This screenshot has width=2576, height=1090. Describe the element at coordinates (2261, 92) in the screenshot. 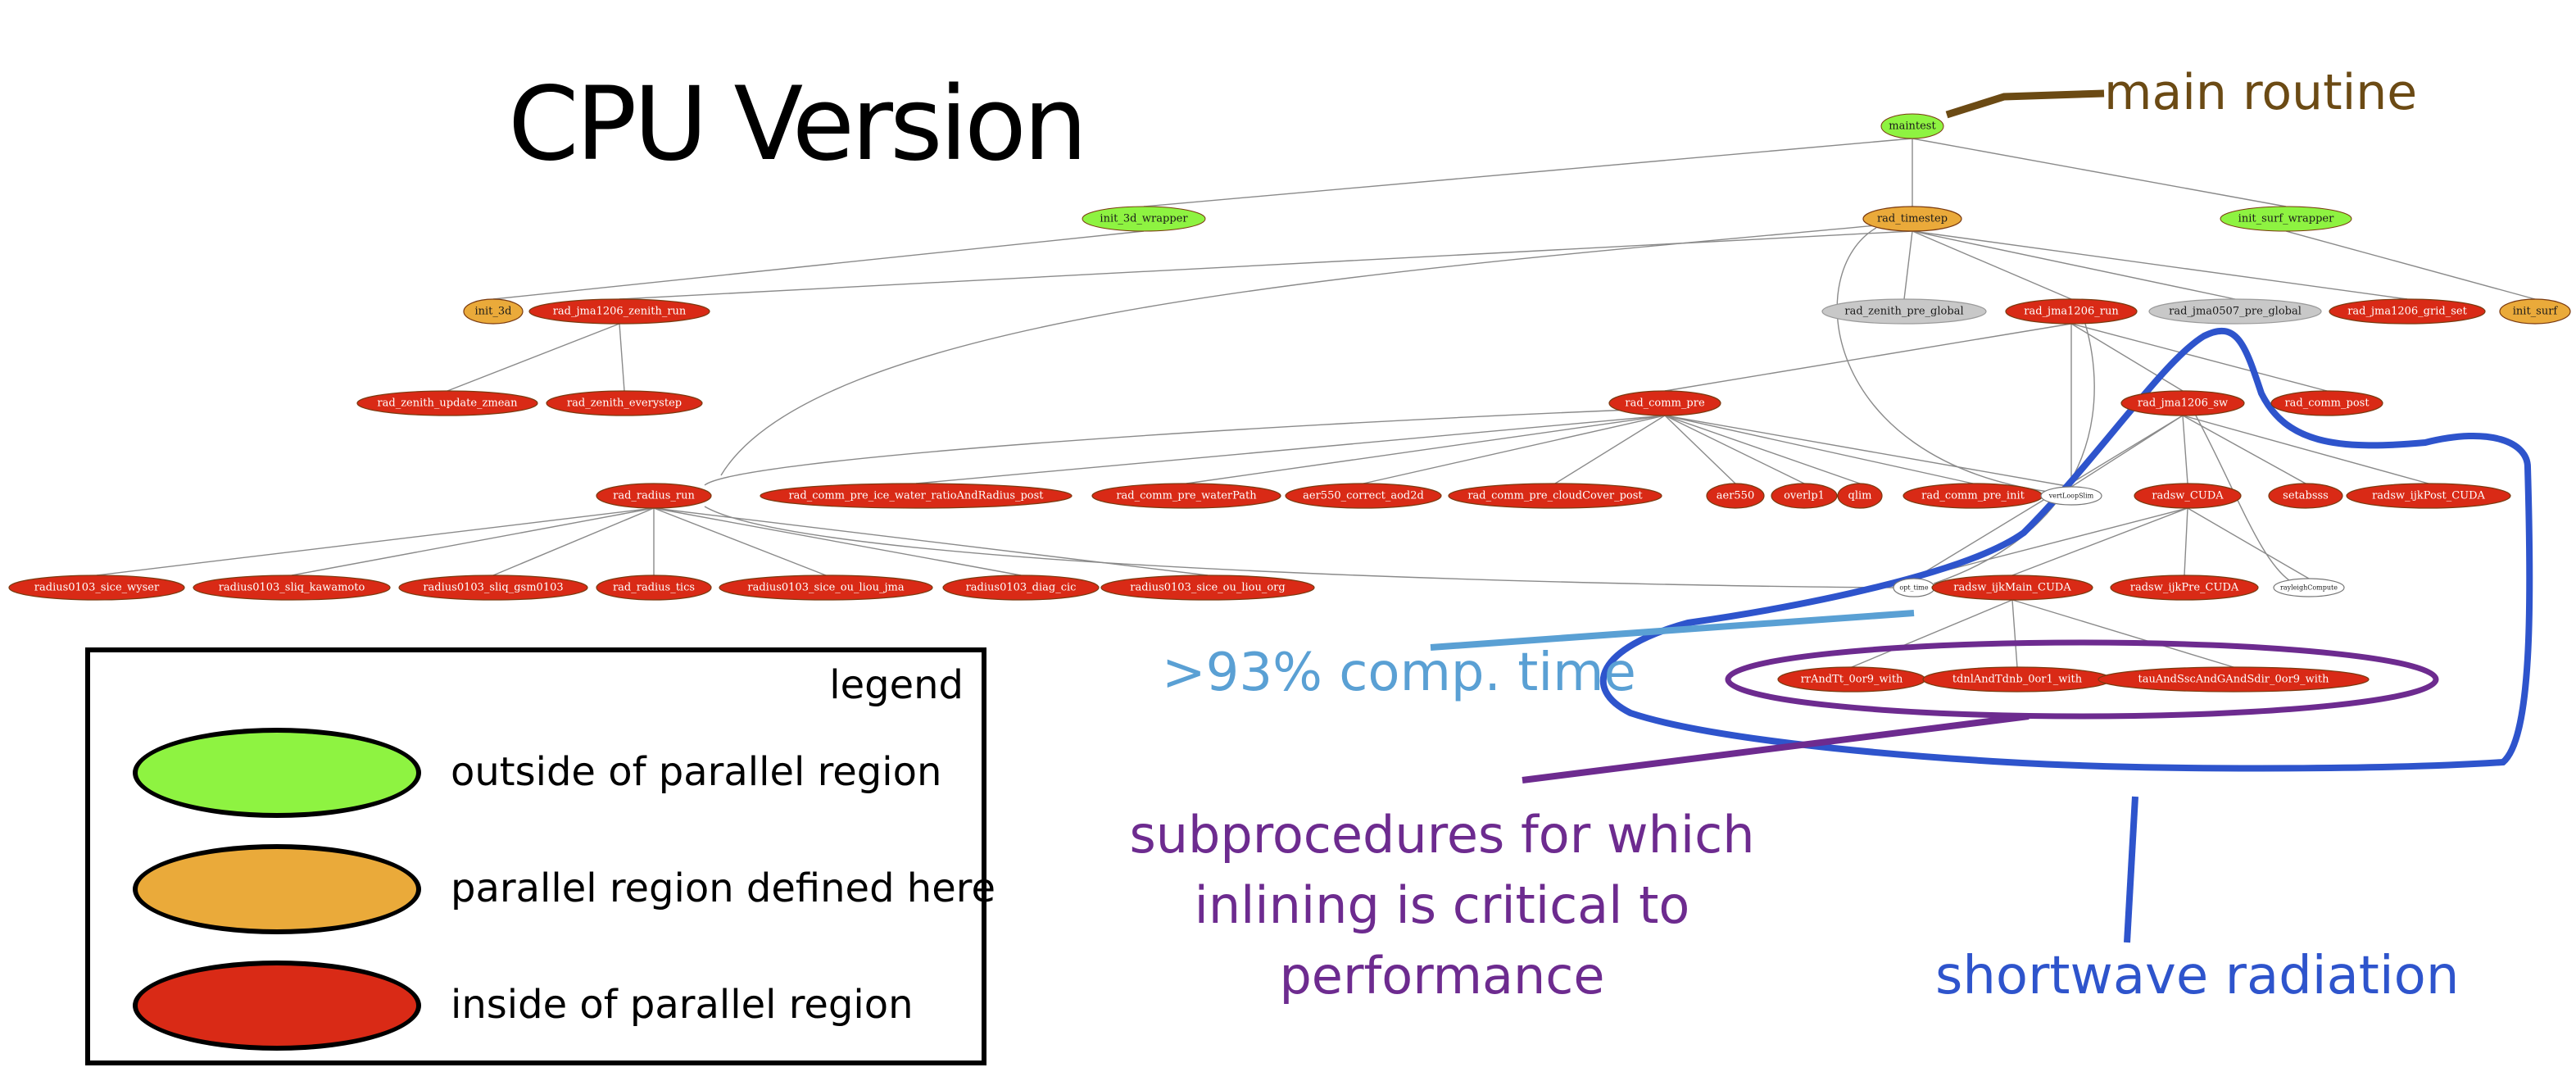

I see `main-routine-annotation: main routine` at that location.